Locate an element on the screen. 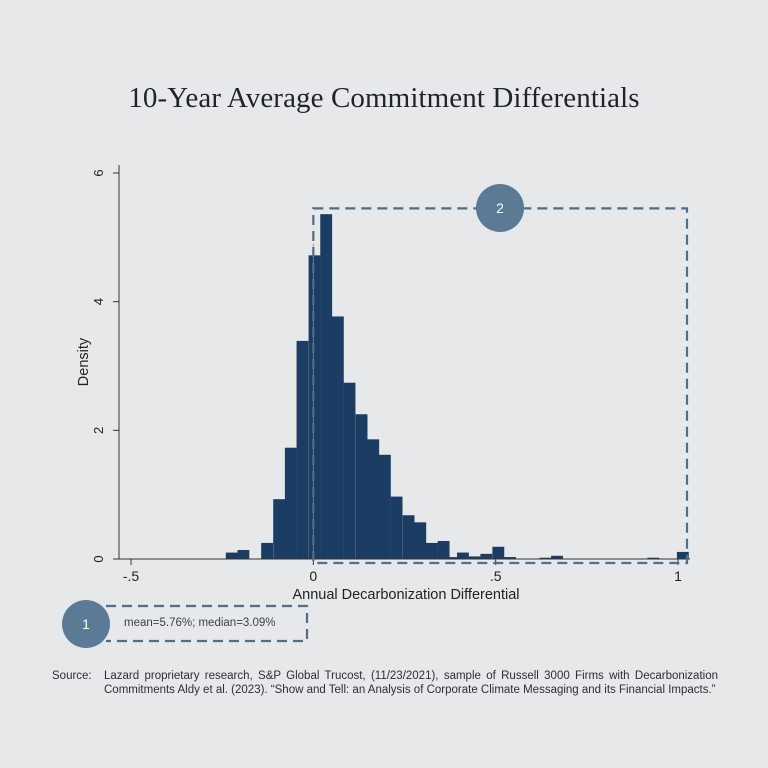 The height and width of the screenshot is (768, 768). y-axis-label: Density is located at coordinates (84, 361).